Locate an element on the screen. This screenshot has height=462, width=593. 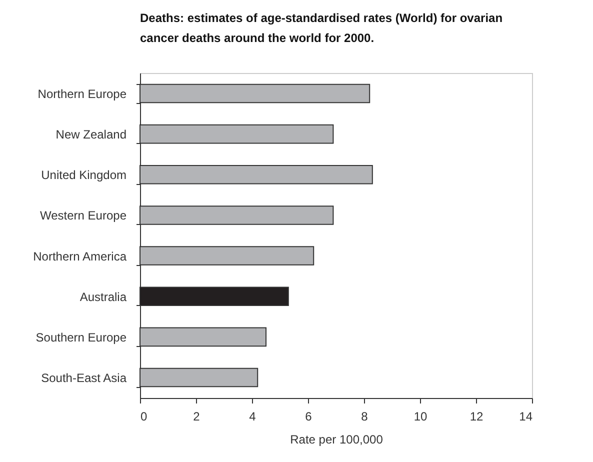
x-tick-label: 8 is located at coordinates (364, 417).